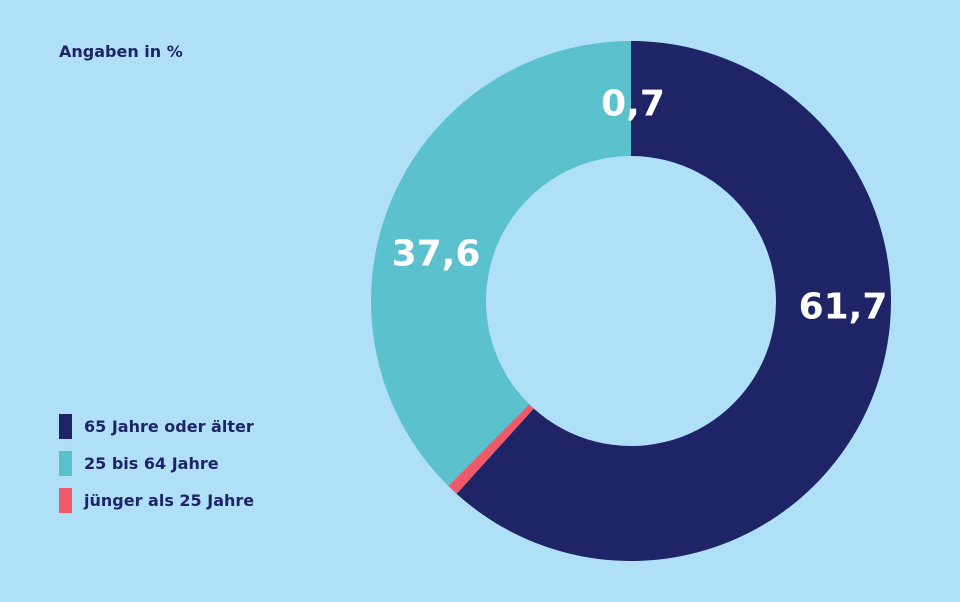  What do you see at coordinates (843, 307) in the screenshot?
I see `slice-value-label: 61,7` at bounding box center [843, 307].